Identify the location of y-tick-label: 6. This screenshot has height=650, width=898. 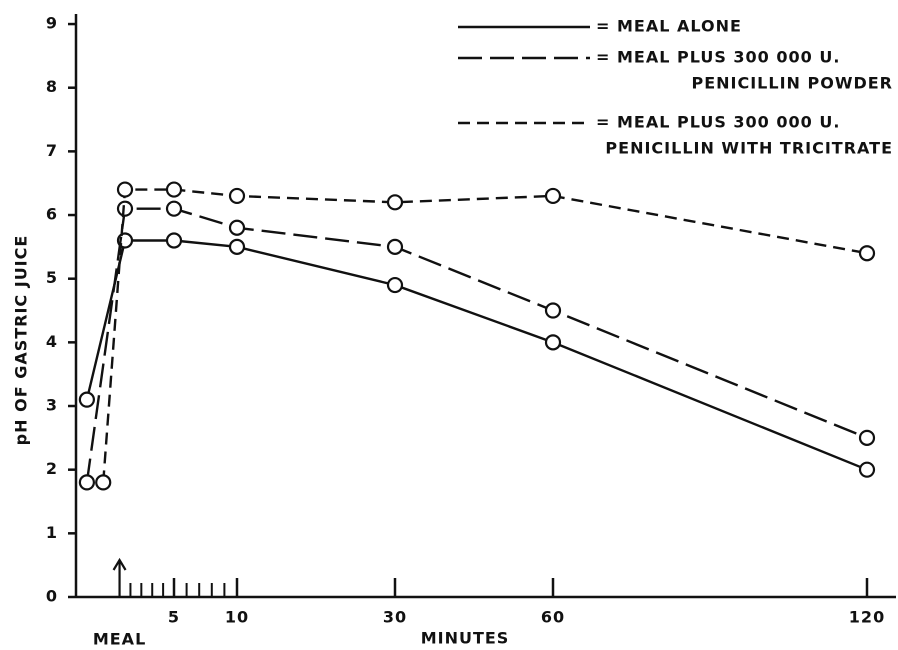
(52, 214).